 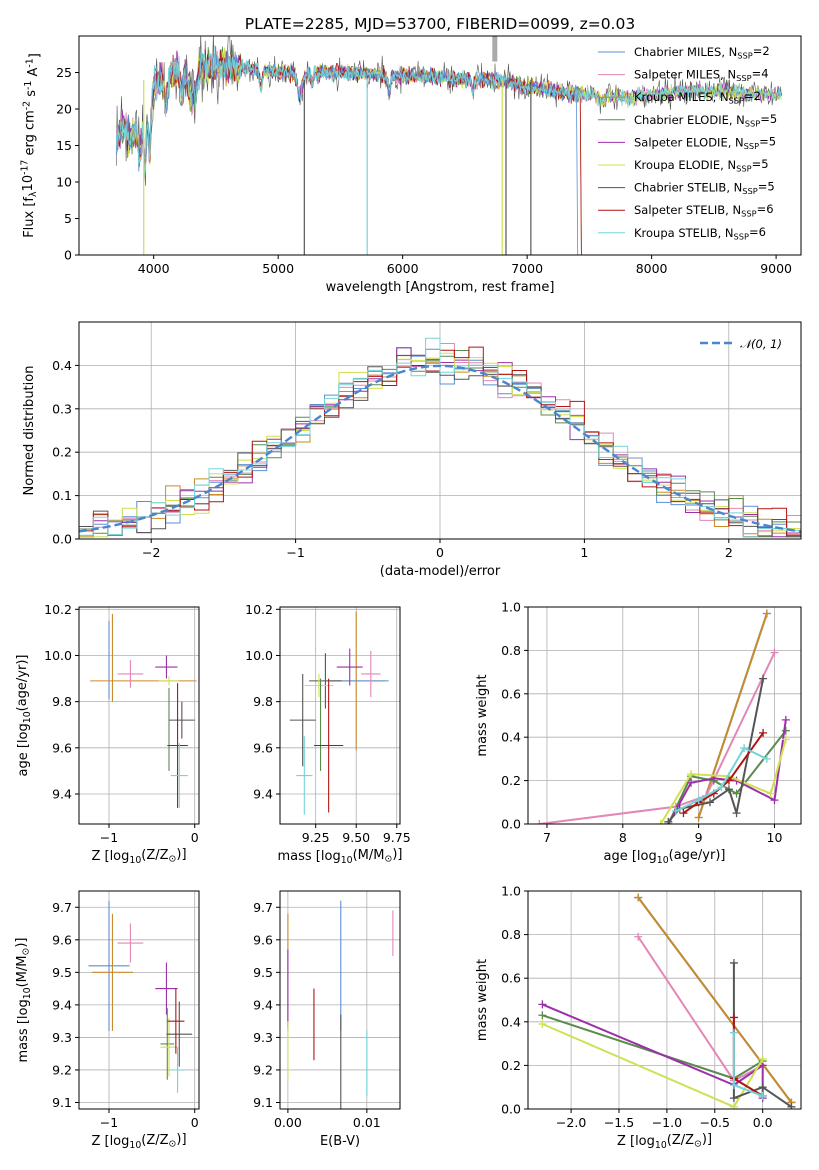 I want to click on y-axis-label: Flux [fλ​10-17​ erg cm-2​ s-1​ A-1​], so click(x=31, y=145).